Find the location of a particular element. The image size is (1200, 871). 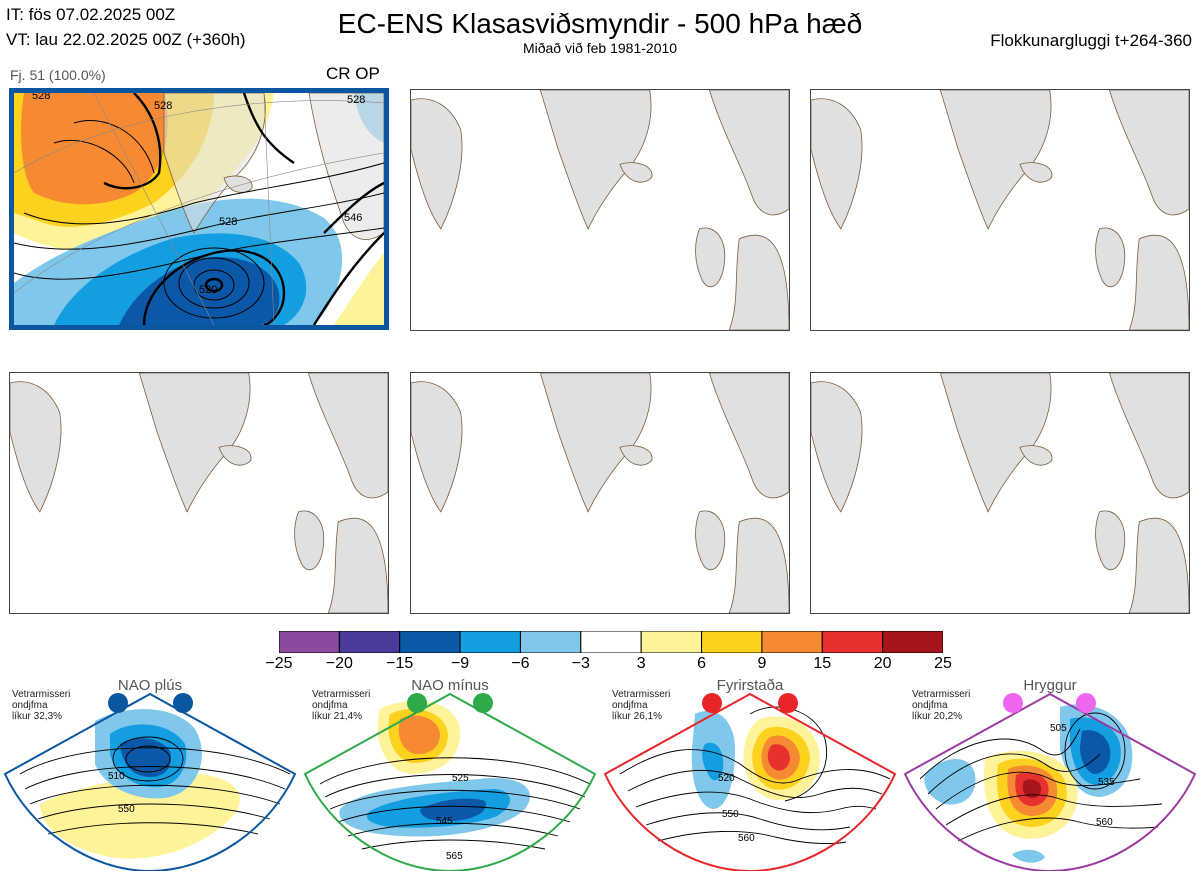

regime-nao-minus-svg: 525 545 565 is located at coordinates (450, 781).